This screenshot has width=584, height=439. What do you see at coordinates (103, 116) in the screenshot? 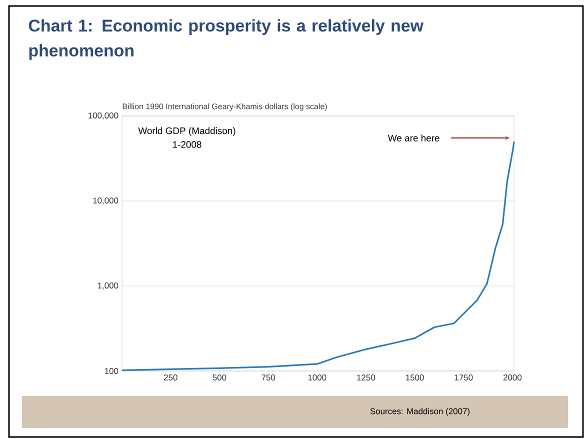
I see `y-tick-label: 100,000` at bounding box center [103, 116].